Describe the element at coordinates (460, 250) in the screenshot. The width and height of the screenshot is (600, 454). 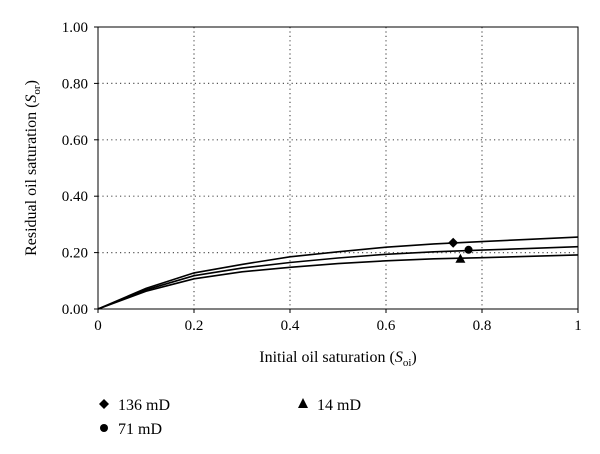
I see `data-points` at that location.